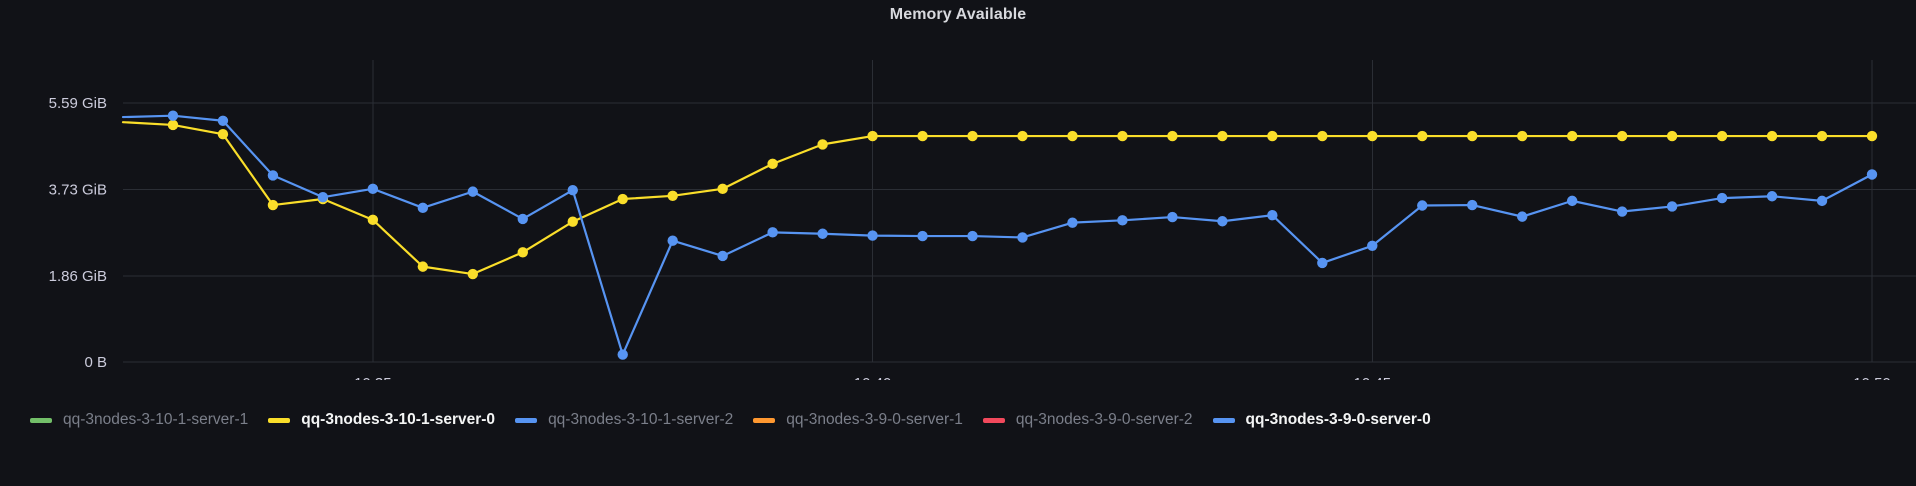 This screenshot has width=1916, height=486. Describe the element at coordinates (958, 14) in the screenshot. I see `page-title: Memory Available` at that location.